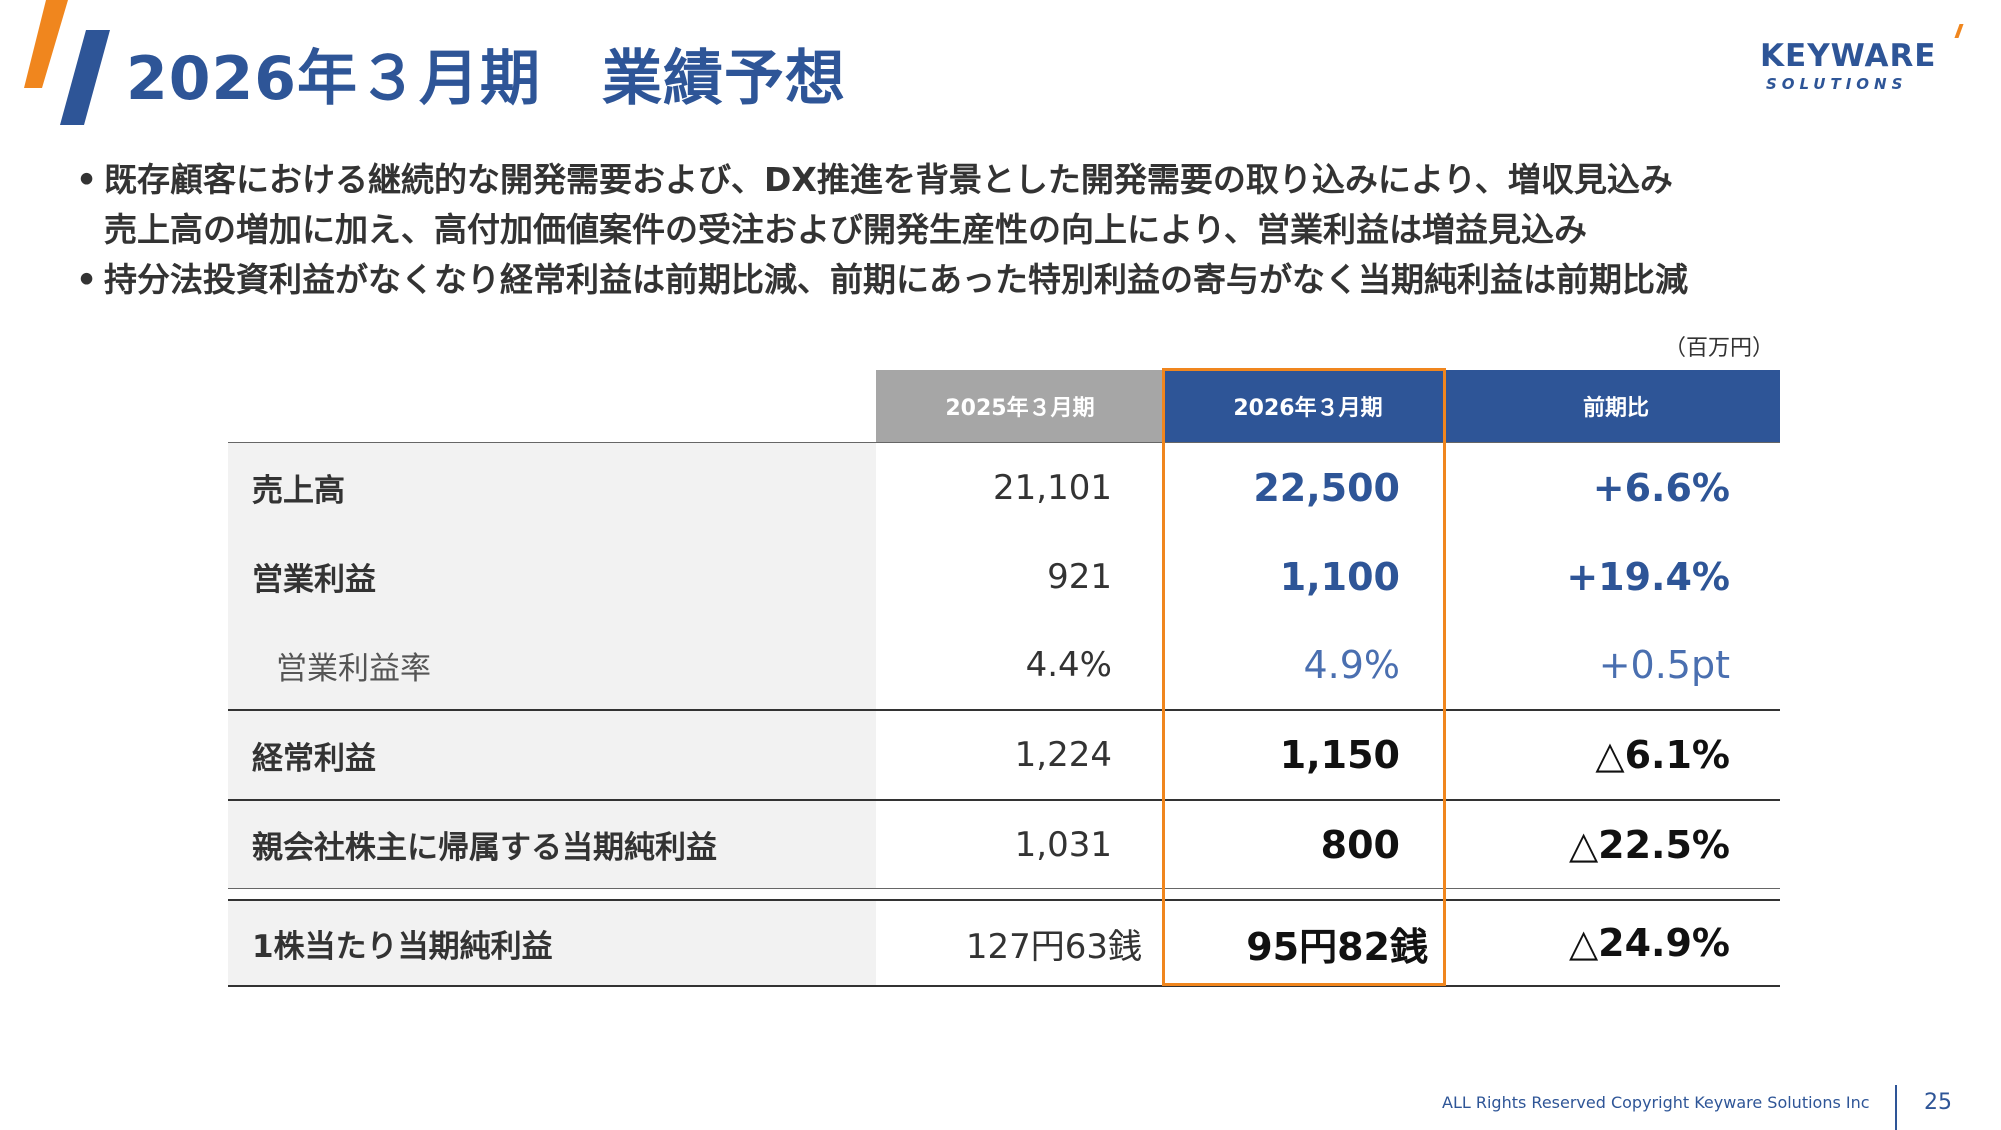 Image resolution: width=2001 pixels, height=1130 pixels. I want to click on row-label: 1株当たり当期純利益, so click(552, 943).